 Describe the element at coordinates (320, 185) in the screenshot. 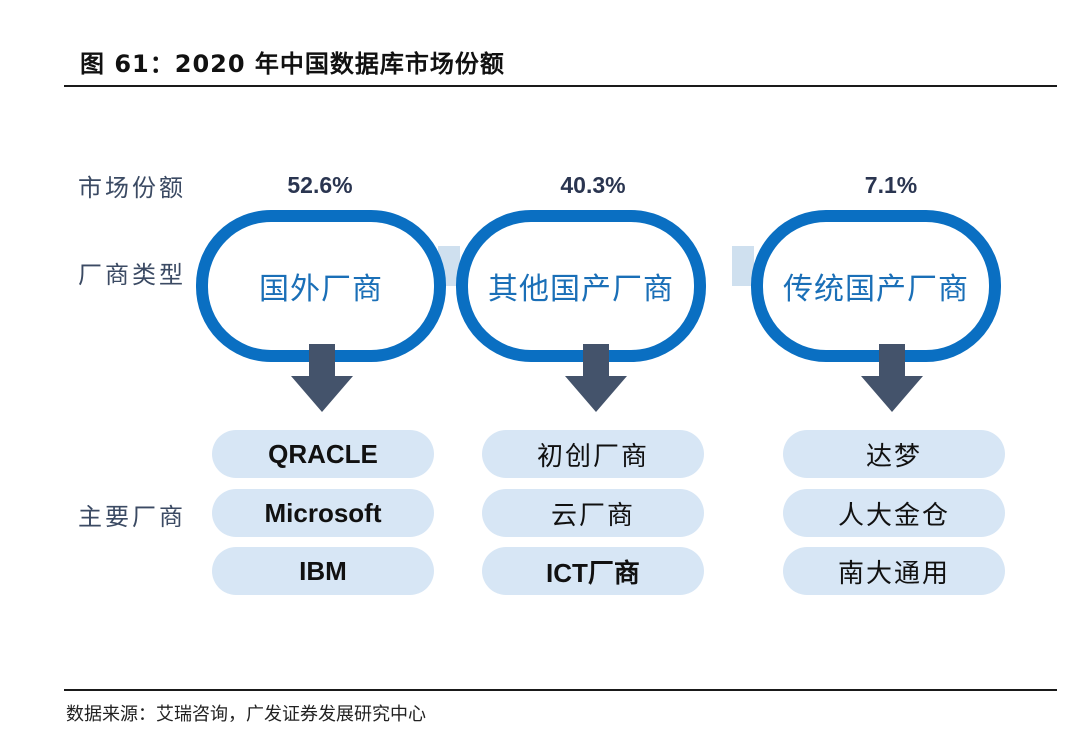

I see `share-value-foreign: 52.6%` at that location.